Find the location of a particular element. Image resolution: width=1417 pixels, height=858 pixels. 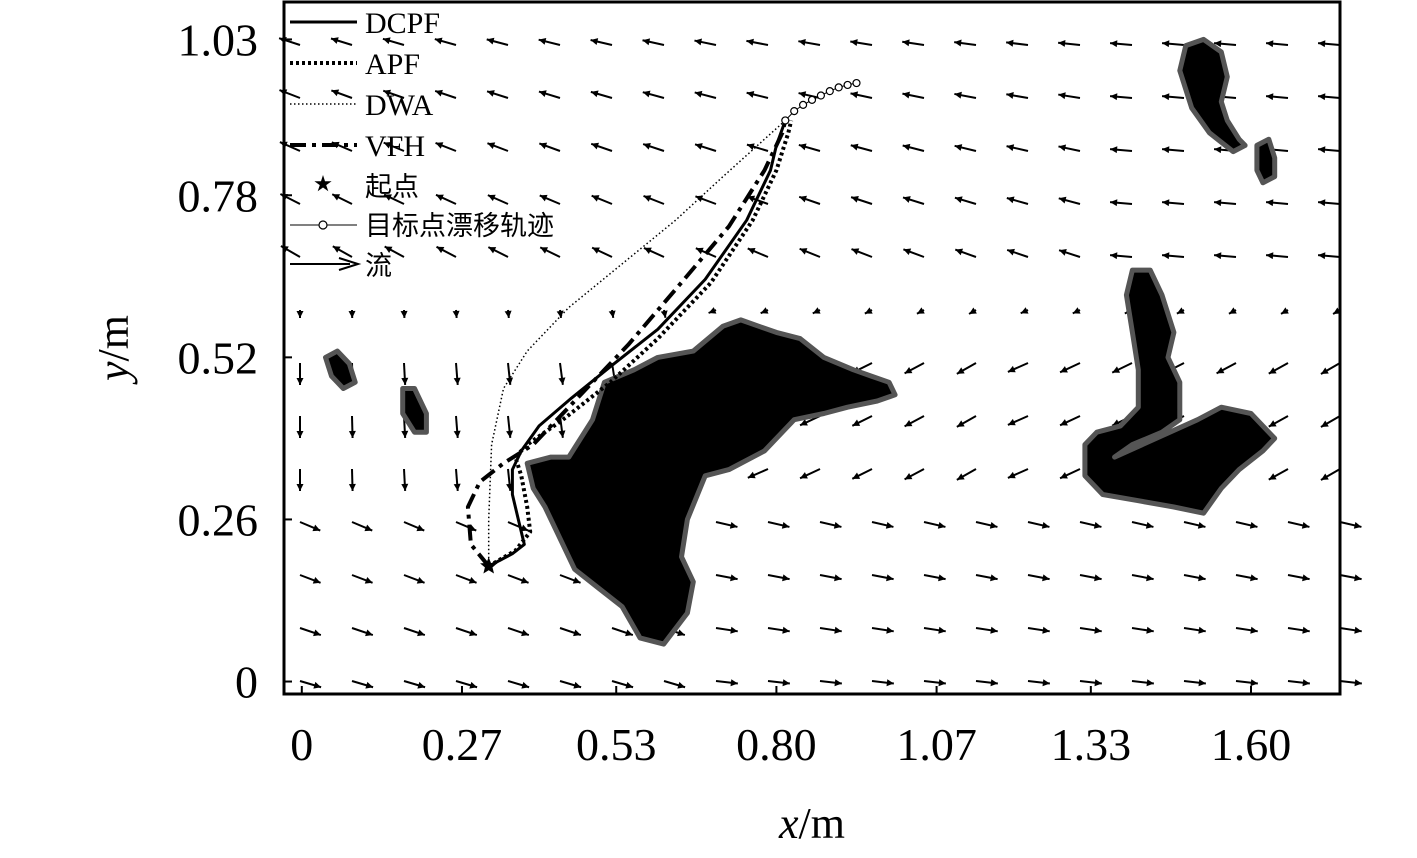

series-line-vfh is located at coordinates (626, 344).